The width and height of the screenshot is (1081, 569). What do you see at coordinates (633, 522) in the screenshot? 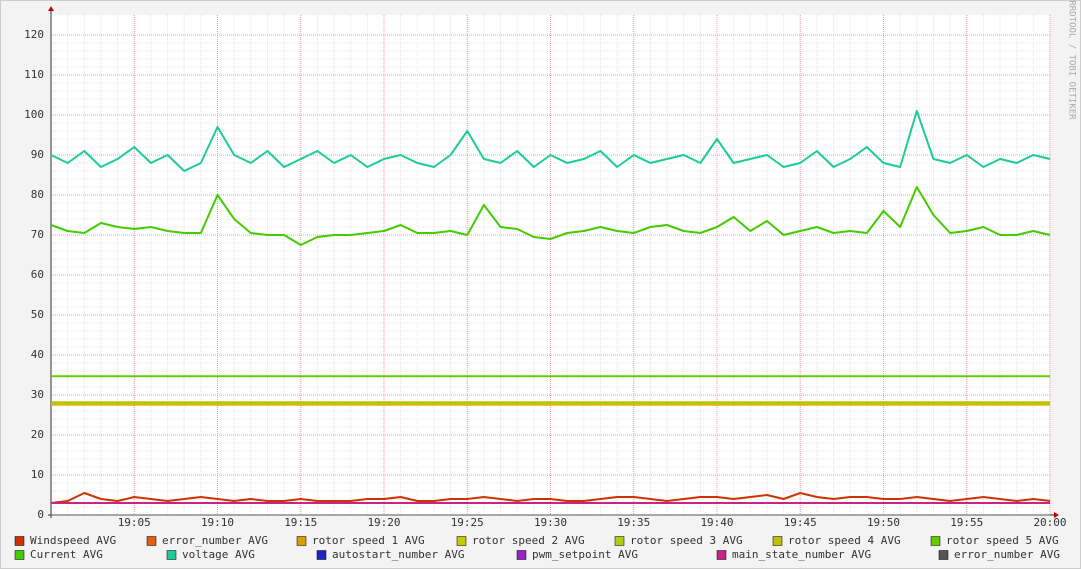
I see `x-tick-label: 19:35` at bounding box center [633, 522].